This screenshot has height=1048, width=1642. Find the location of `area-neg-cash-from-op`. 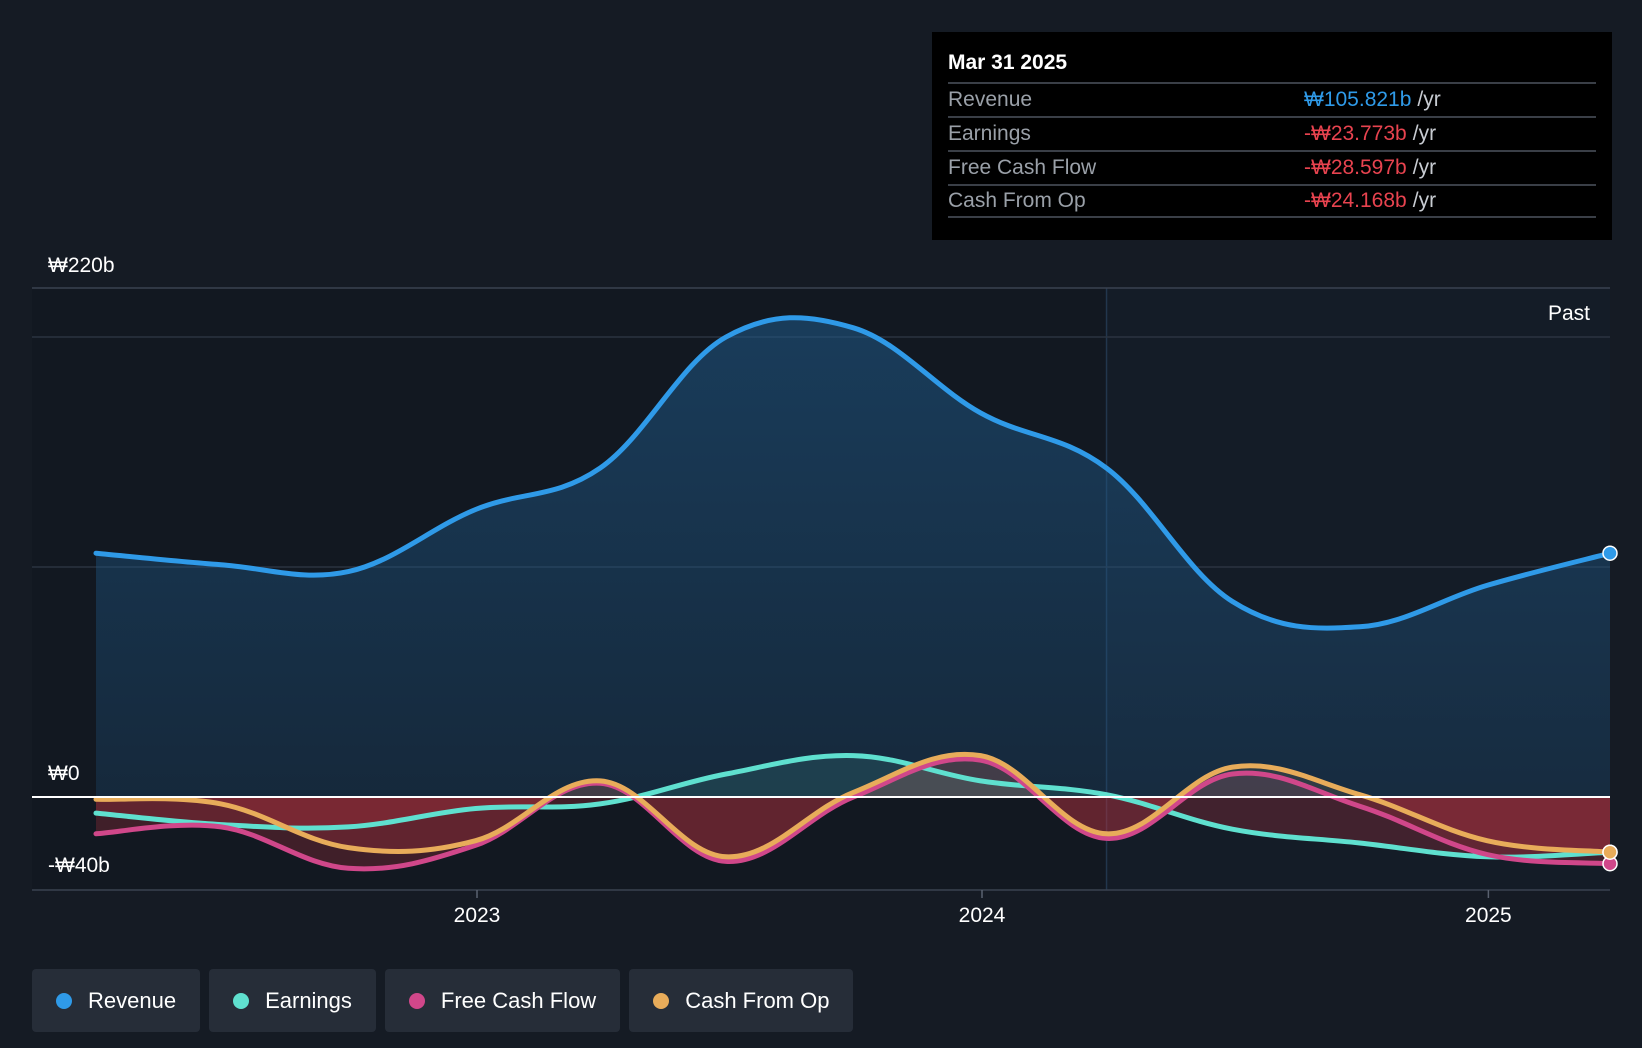

area-neg-cash-from-op is located at coordinates (853, 827).